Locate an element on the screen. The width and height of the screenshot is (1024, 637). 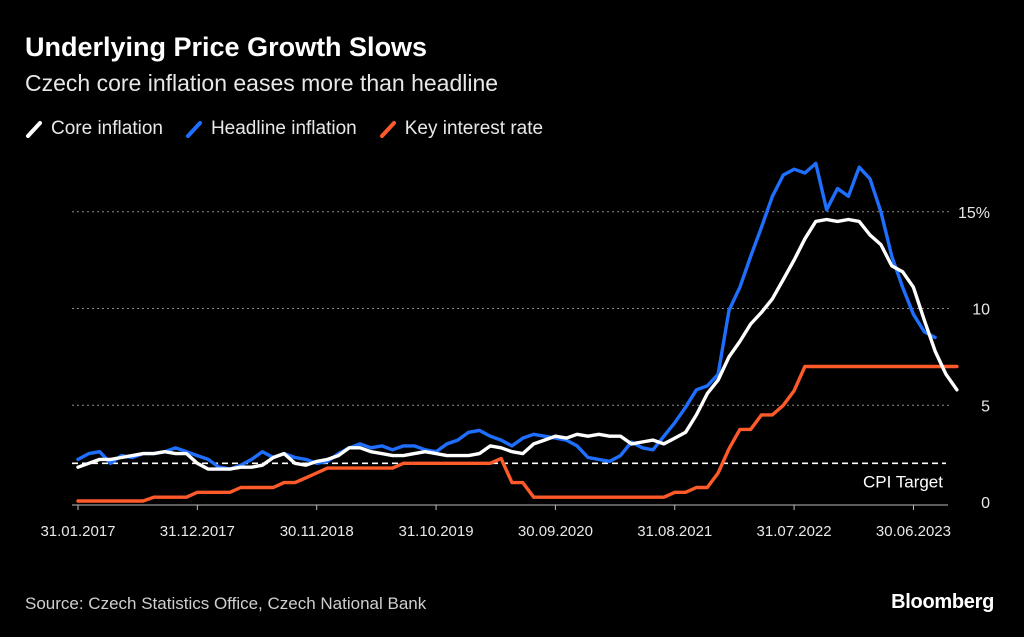
x-tick-label: 31.07.2022 is located at coordinates (794, 531).